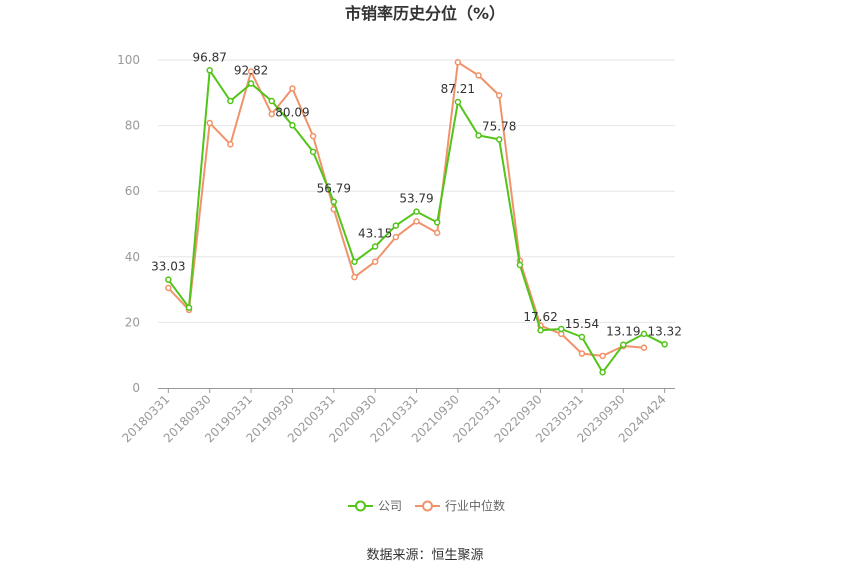  What do you see at coordinates (334, 189) in the screenshot?
I see `data-label: 56.79` at bounding box center [334, 189].